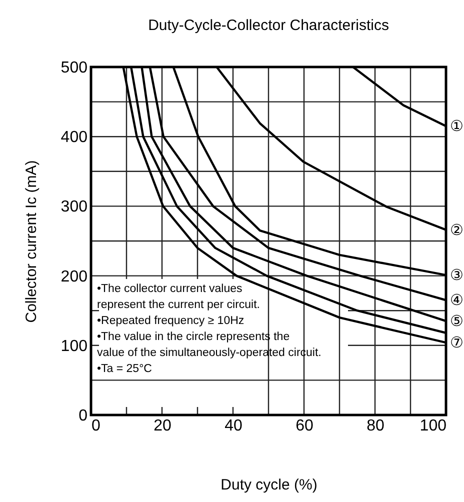 The image size is (464, 502). I want to click on annotation: •The collector current values, so click(170, 289).